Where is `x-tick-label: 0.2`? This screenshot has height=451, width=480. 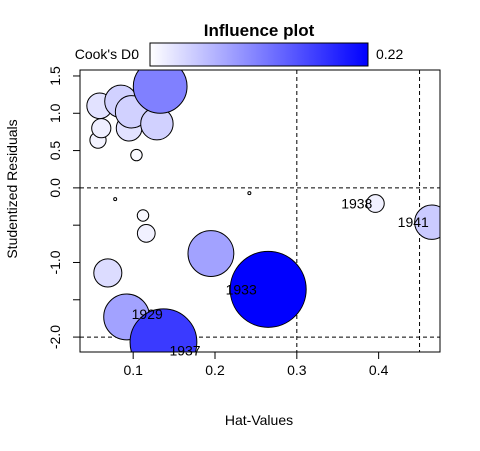
x-tick-label: 0.2 is located at coordinates (215, 370).